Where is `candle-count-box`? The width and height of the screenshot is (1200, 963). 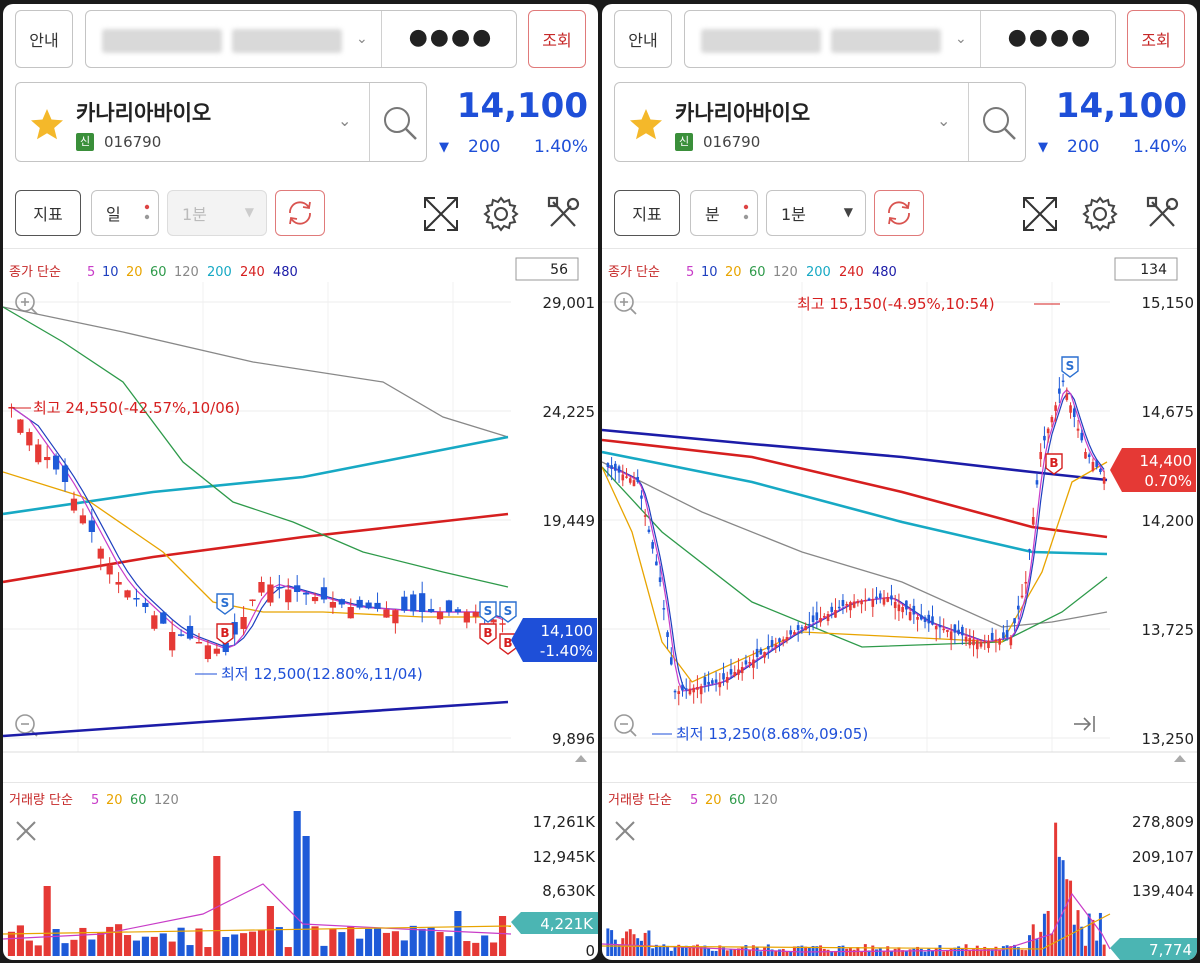 candle-count-box is located at coordinates (1146, 269).